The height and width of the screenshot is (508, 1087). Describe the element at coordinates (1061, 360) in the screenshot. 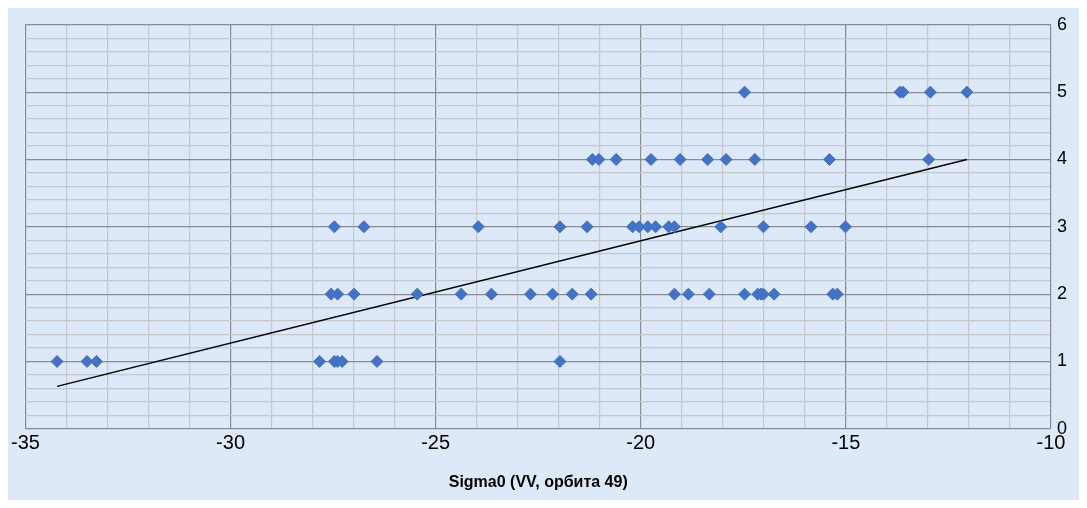

I see `y-tick-label: 1` at that location.